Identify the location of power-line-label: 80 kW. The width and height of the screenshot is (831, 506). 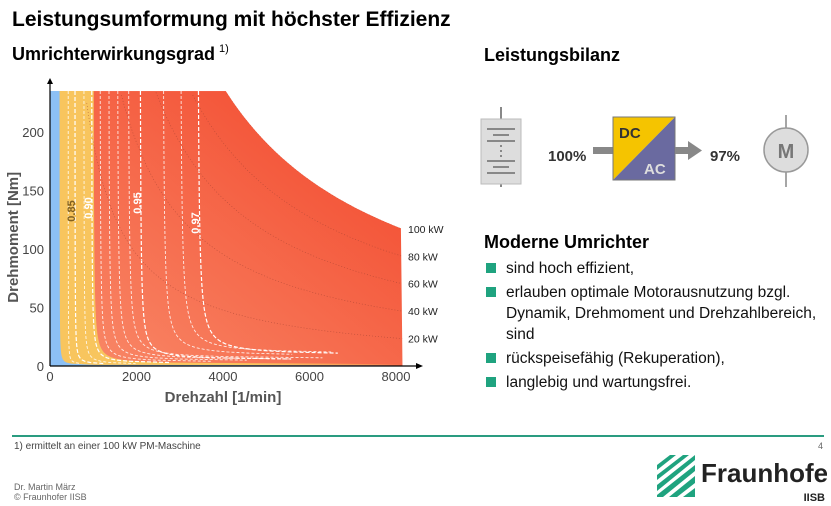
(423, 257).